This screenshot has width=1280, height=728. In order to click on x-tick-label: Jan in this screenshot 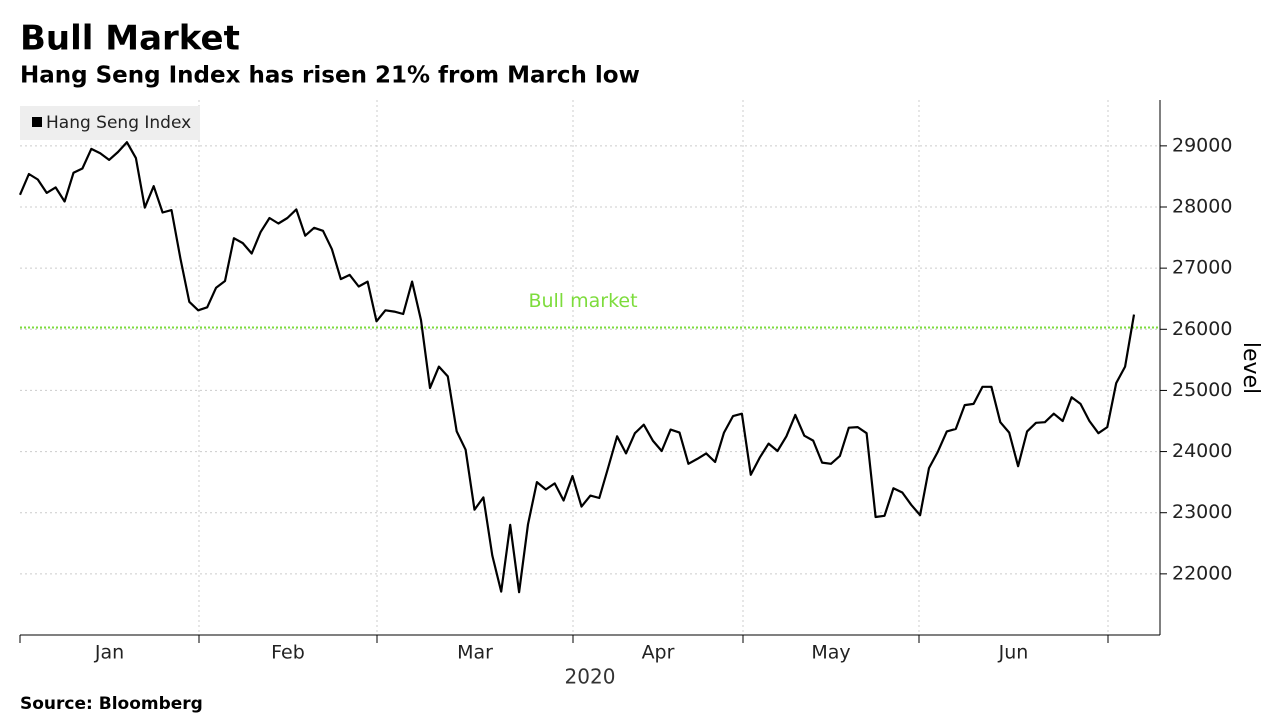, I will do `click(109, 653)`.